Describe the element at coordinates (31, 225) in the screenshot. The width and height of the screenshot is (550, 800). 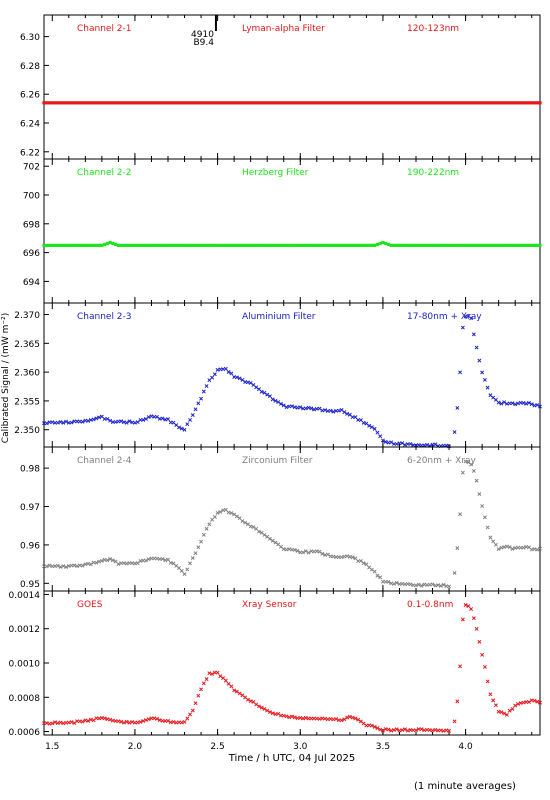
I see `y-tick-label: 698` at that location.